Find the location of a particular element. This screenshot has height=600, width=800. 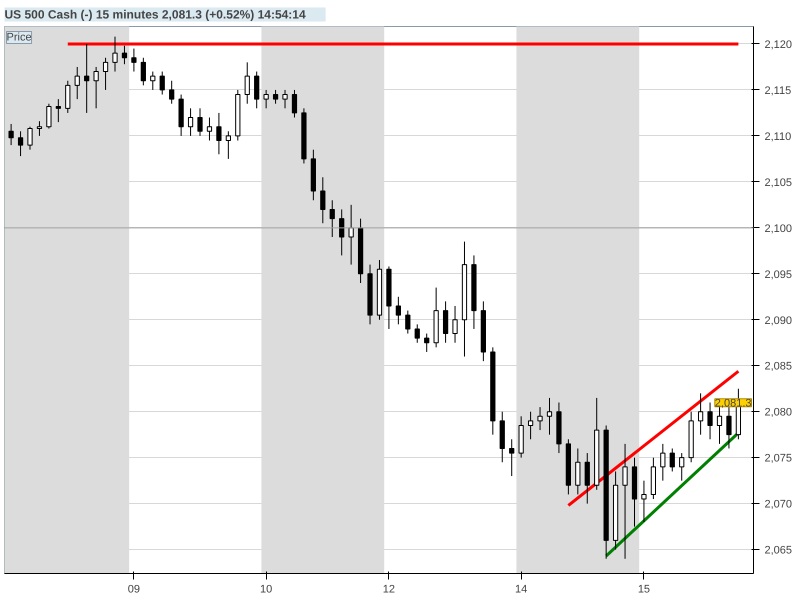

y-tick-label: 2,085 is located at coordinates (778, 366).